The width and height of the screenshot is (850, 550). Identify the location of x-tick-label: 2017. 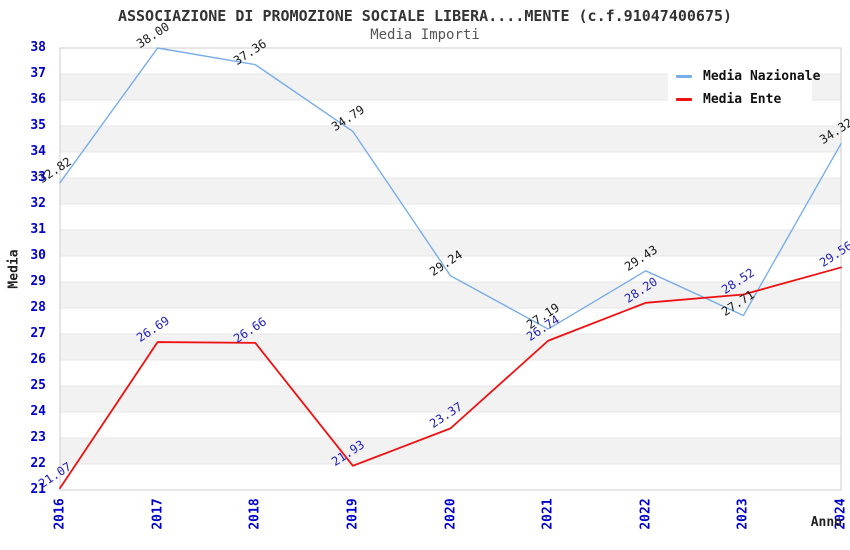
(158, 514).